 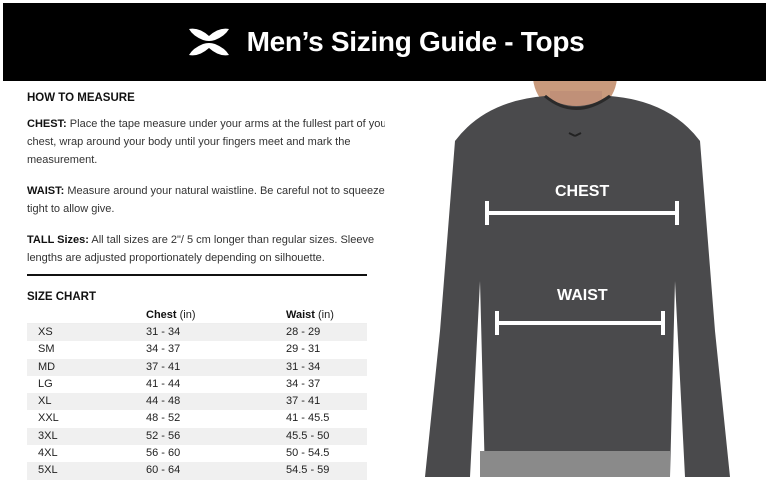 I want to click on table-row: 3XL 52 - 56 45.5 - 50, so click(x=197, y=436).